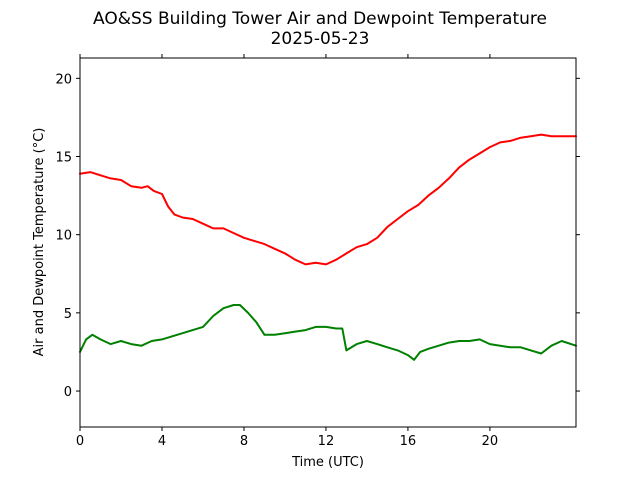 The image size is (640, 480). I want to click on y-axis-label: Air and Dewpoint Temperature (°C), so click(39, 242).